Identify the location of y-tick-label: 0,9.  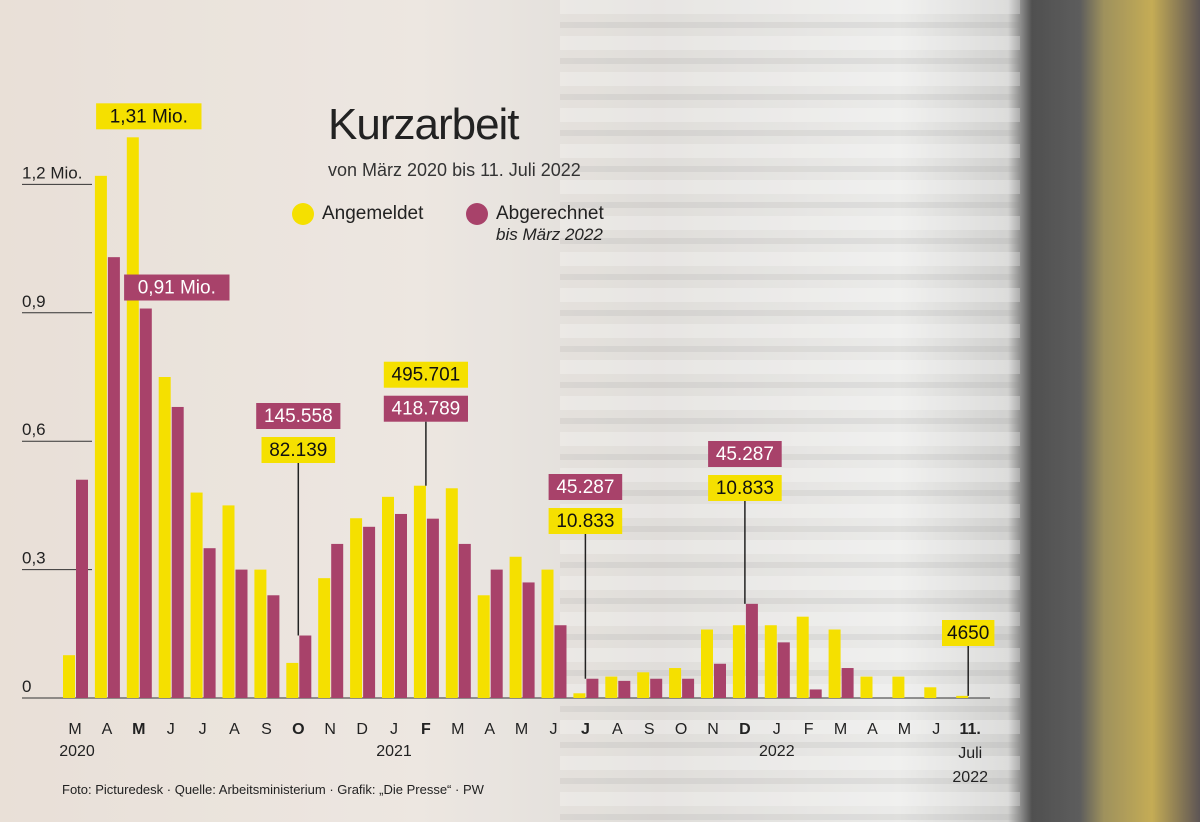
(34, 301).